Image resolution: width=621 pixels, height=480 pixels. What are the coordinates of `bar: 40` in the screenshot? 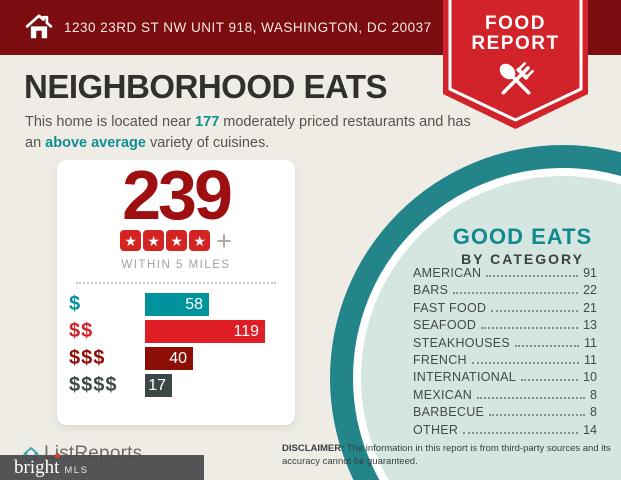 It's located at (169, 358).